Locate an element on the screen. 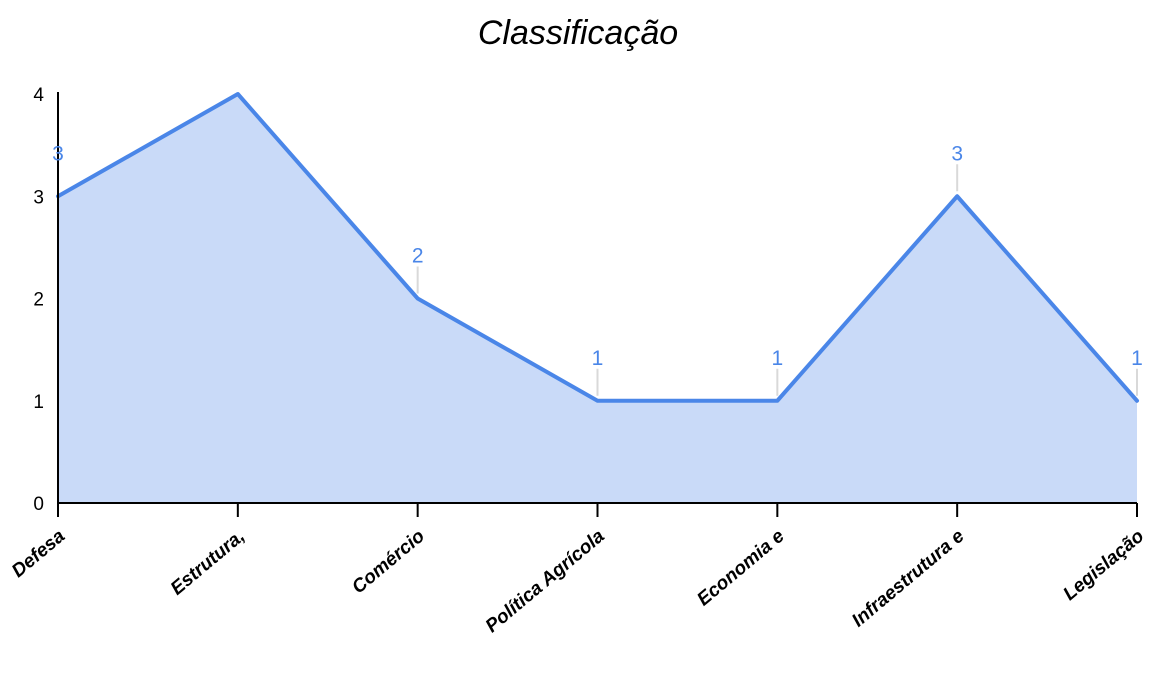 The image size is (1159, 673). x-tick-label: Legislação is located at coordinates (1103, 565).